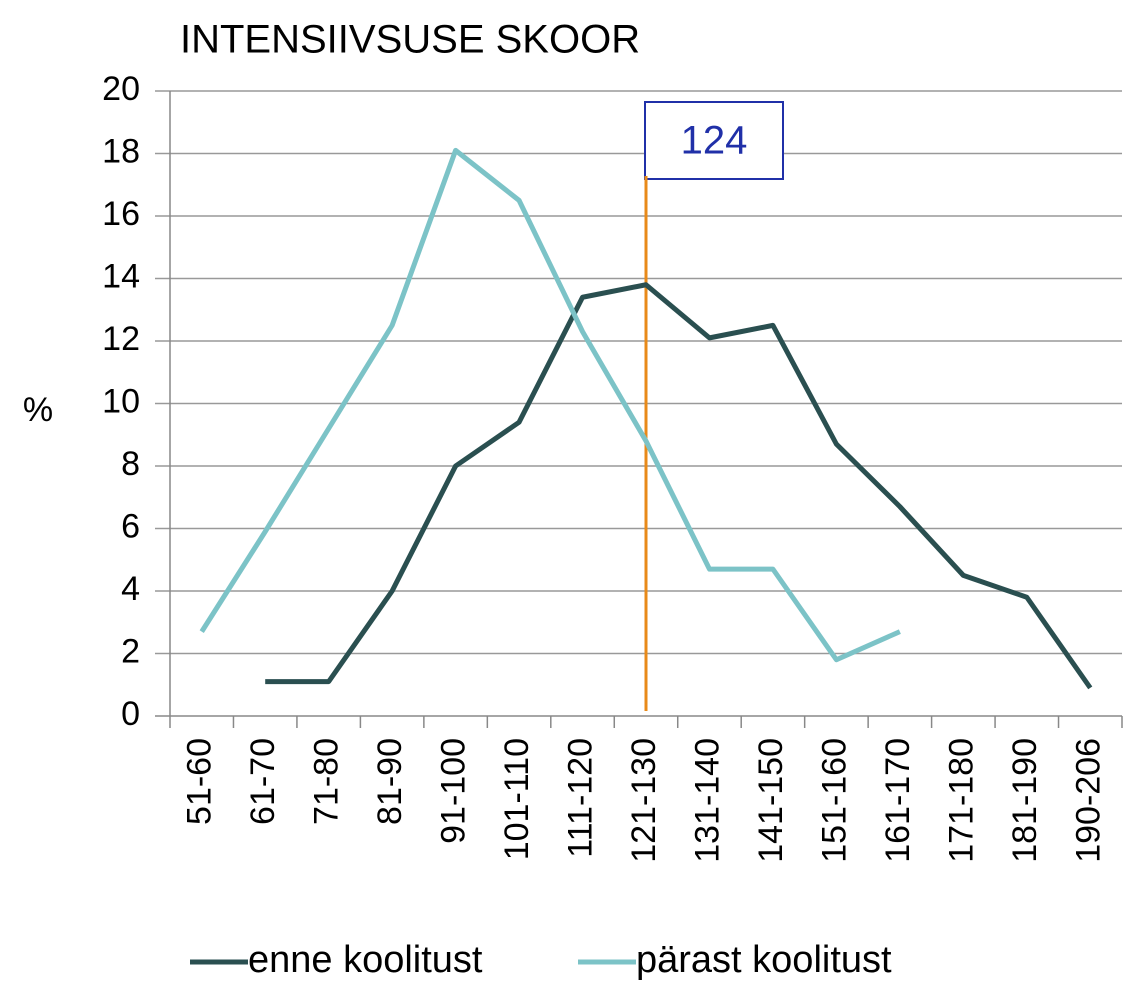 Image resolution: width=1123 pixels, height=981 pixels. Describe the element at coordinates (130, 526) in the screenshot. I see `y-tick-label: 6` at that location.